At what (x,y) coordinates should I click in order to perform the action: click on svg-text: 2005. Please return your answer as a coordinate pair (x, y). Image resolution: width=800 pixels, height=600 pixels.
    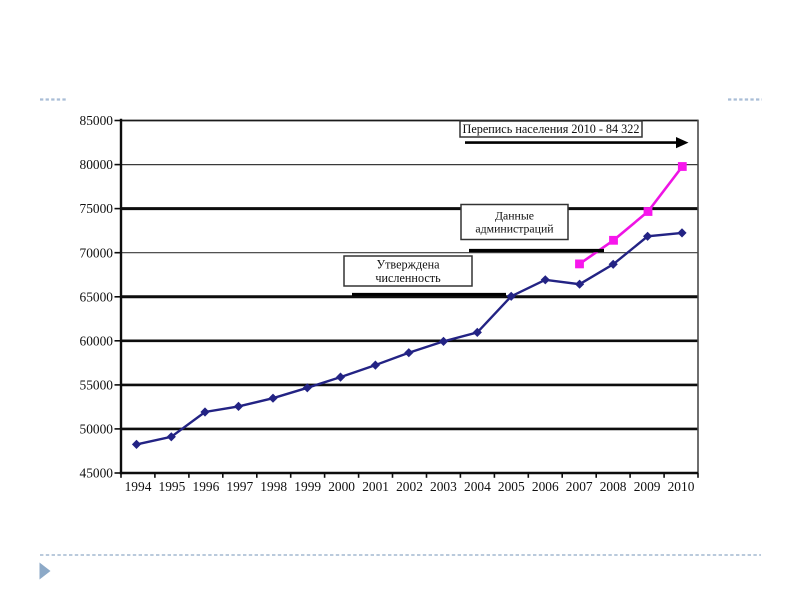
    Looking at the image, I should click on (511, 486).